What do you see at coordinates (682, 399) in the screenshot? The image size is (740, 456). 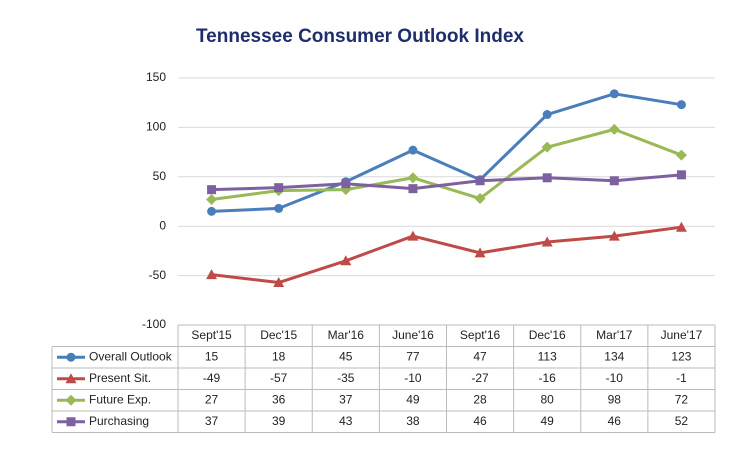 I see `table-value: 72` at bounding box center [682, 399].